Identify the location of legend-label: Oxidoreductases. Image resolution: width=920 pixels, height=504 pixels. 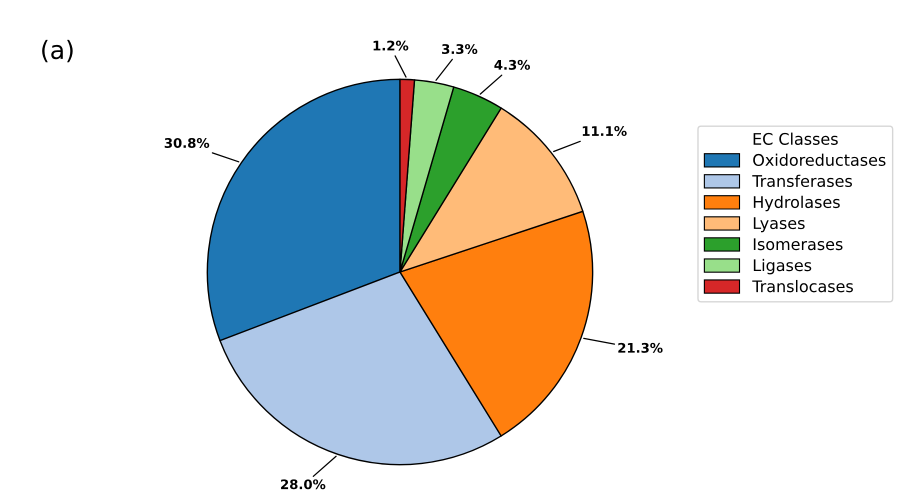
(819, 160).